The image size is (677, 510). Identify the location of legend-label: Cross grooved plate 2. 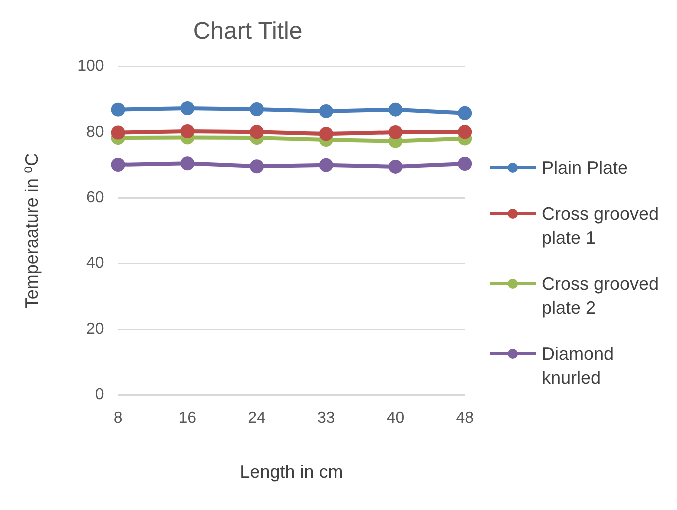
(601, 296).